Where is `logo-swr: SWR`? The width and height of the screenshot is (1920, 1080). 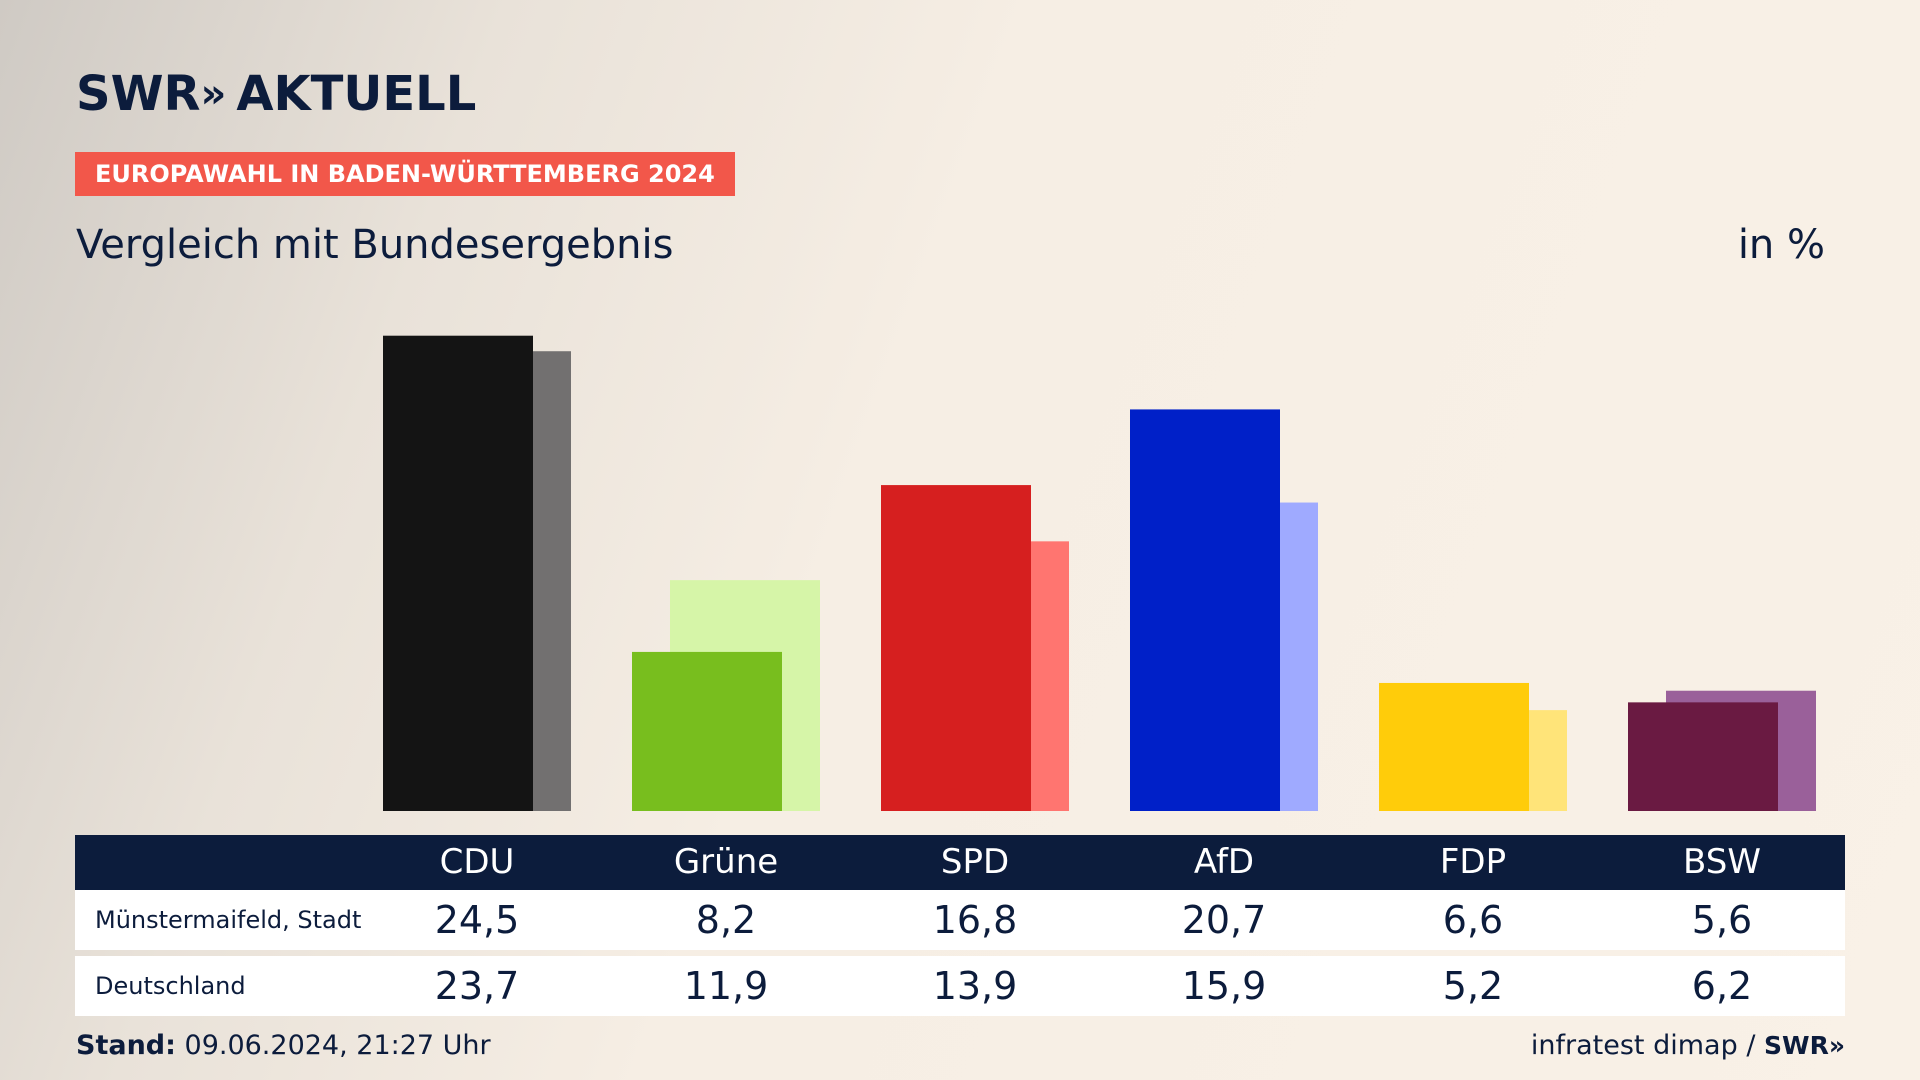
logo-swr: SWR is located at coordinates (138, 94).